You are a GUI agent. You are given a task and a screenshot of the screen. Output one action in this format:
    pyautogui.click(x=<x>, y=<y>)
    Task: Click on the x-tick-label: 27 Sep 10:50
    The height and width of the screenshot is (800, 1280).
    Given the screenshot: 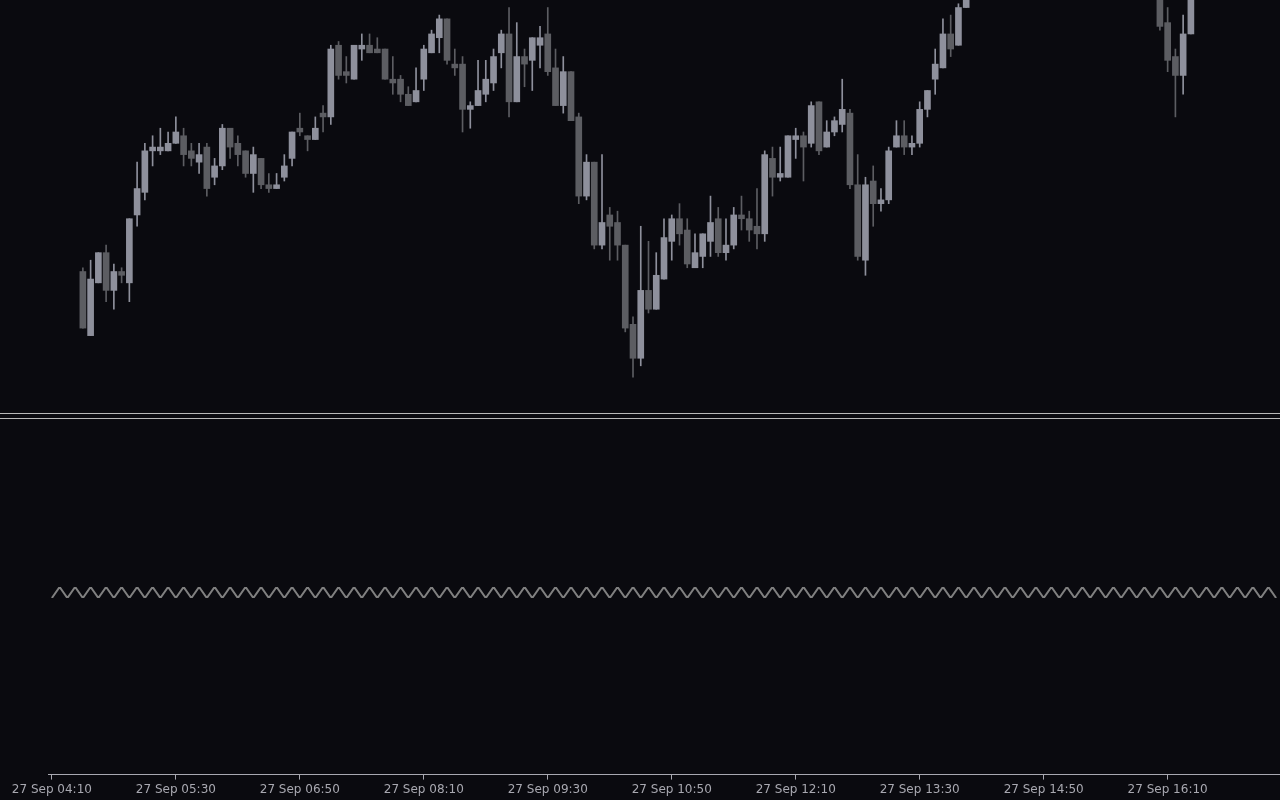 What is the action you would take?
    pyautogui.click(x=671, y=788)
    